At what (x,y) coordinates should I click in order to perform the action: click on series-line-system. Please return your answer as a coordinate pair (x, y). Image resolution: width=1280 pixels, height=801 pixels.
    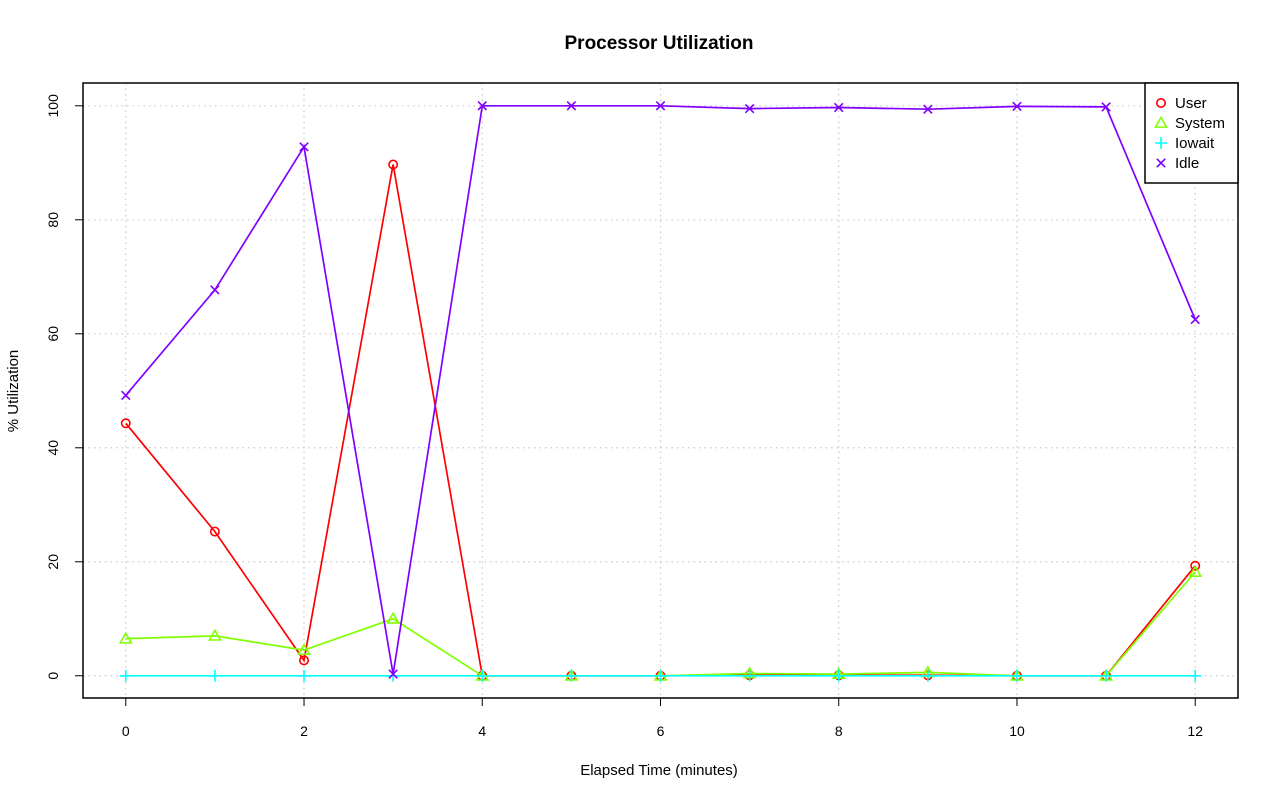
    Looking at the image, I should click on (660, 624).